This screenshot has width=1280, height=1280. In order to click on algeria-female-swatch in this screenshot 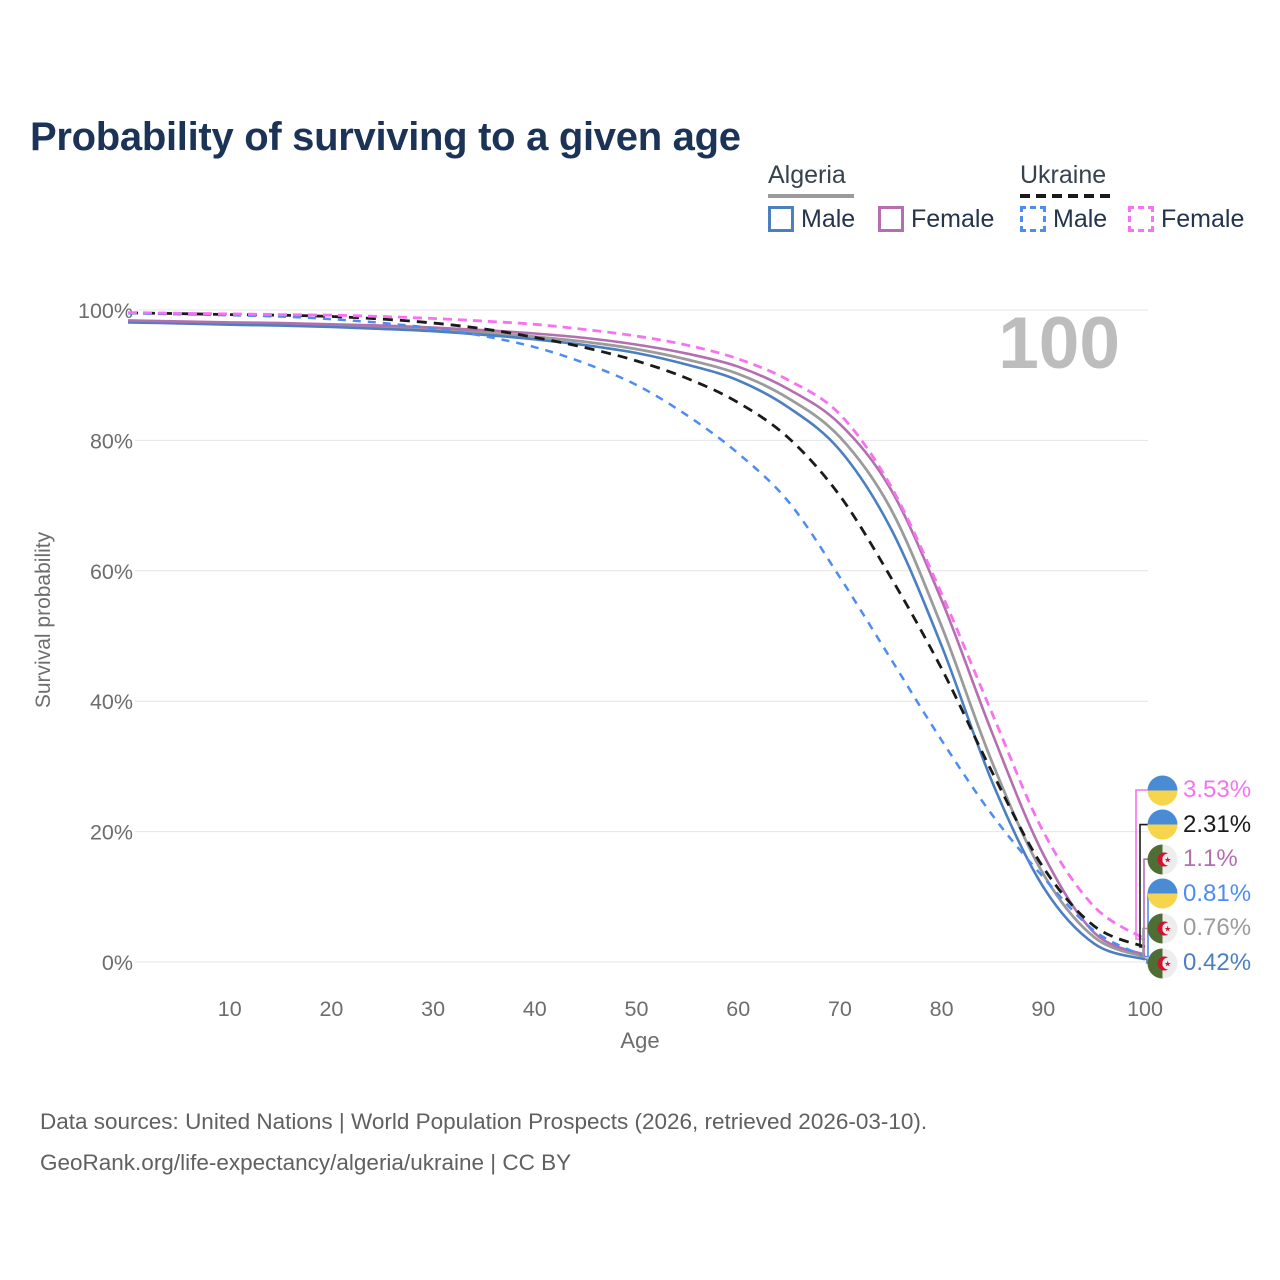, I will do `click(891, 219)`.